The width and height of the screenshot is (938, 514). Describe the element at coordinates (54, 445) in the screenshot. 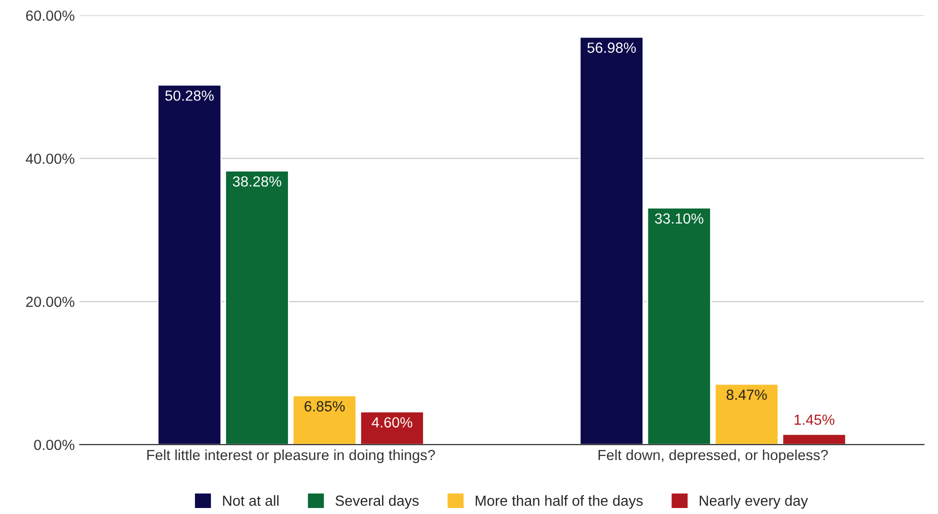

I see `y-tick-label: 0.00%` at that location.